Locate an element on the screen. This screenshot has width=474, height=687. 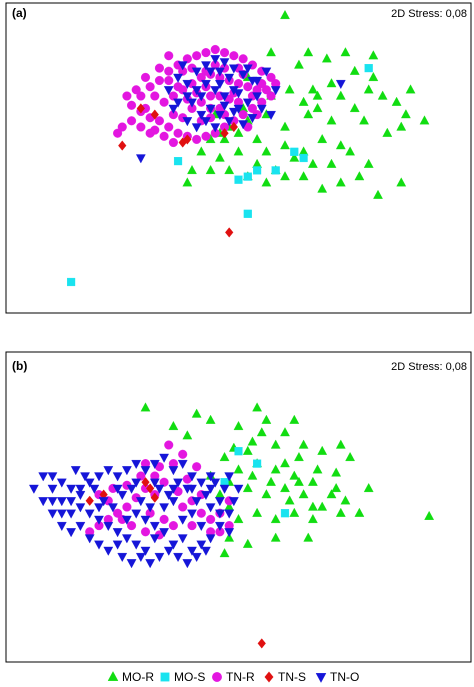
legend: MO-R MO-S TN-R TN-S TN-O is located at coordinates (233, 677).